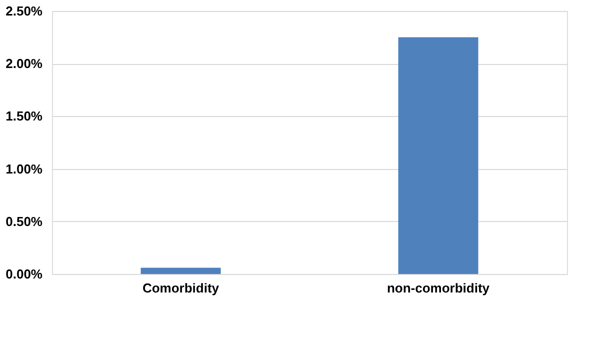  What do you see at coordinates (24, 221) in the screenshot?
I see `y-tick-label: 0.50%` at bounding box center [24, 221].